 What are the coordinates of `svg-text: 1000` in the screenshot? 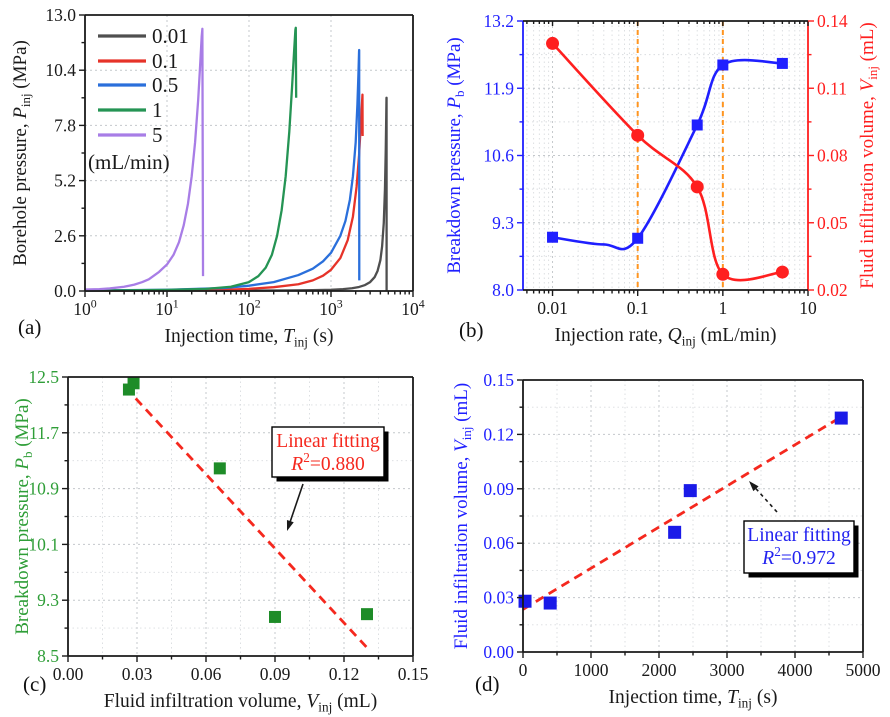 It's located at (591, 670).